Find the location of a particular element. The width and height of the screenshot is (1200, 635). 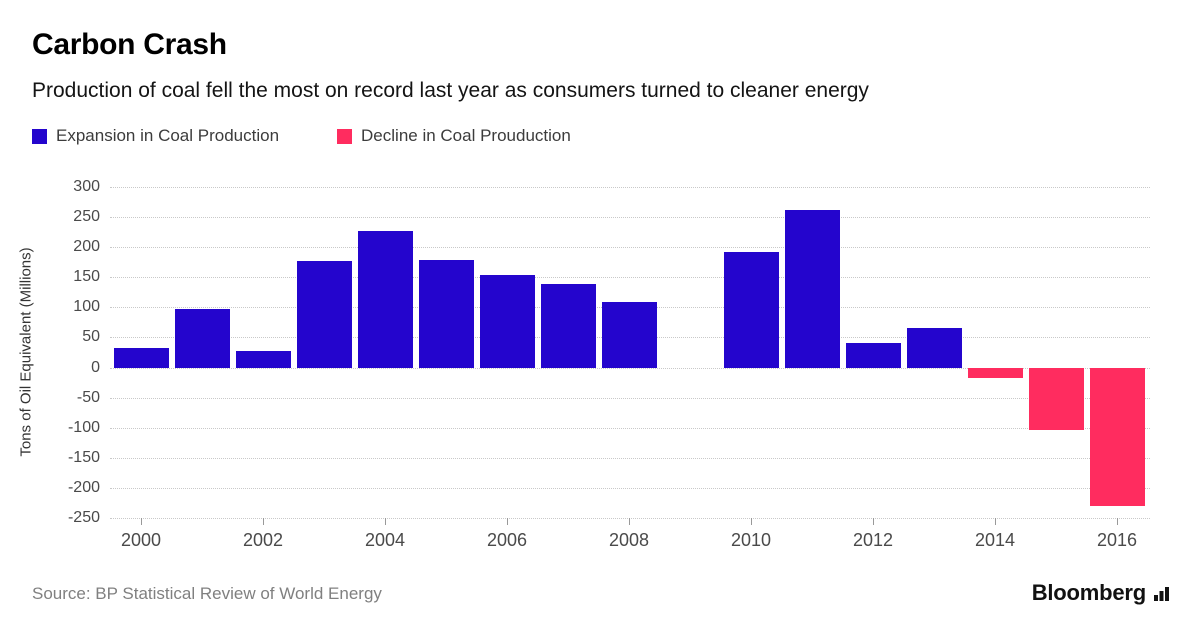

chart-title: Carbon Crash is located at coordinates (129, 44).